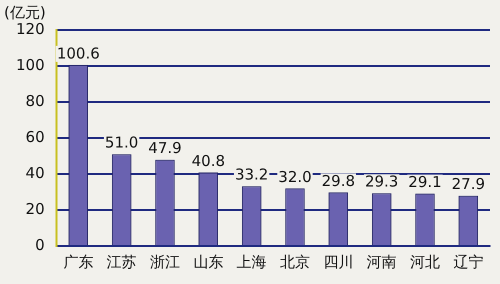 The height and width of the screenshot is (284, 500). What do you see at coordinates (78, 53) in the screenshot?
I see `data-label: 100.6` at bounding box center [78, 53].